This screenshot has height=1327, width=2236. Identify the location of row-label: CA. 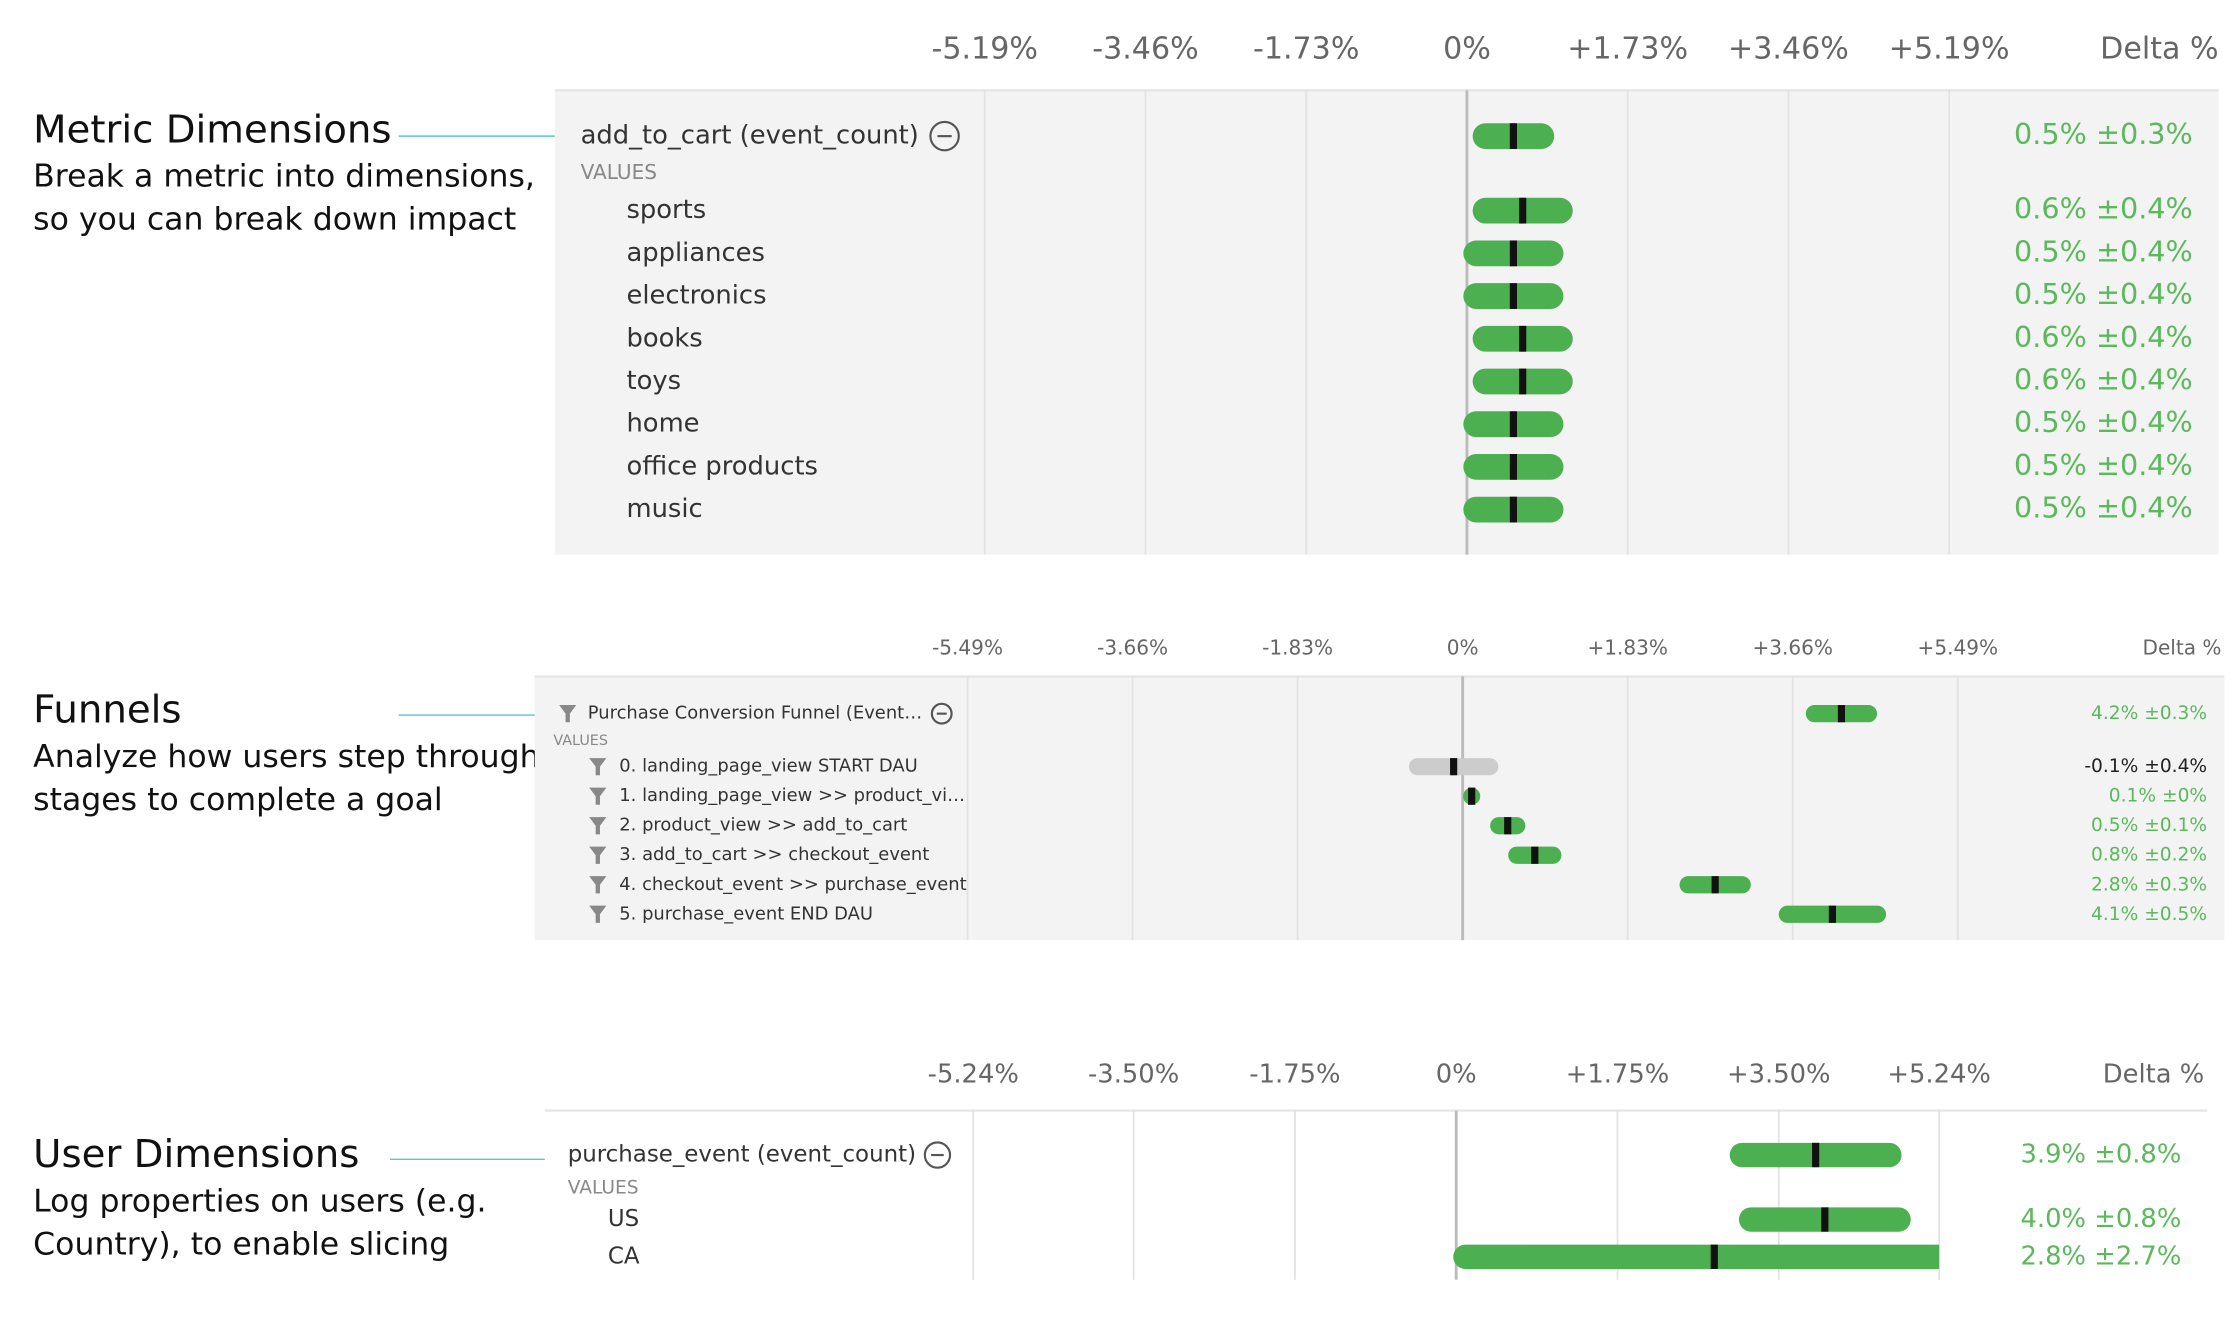
(624, 1256).